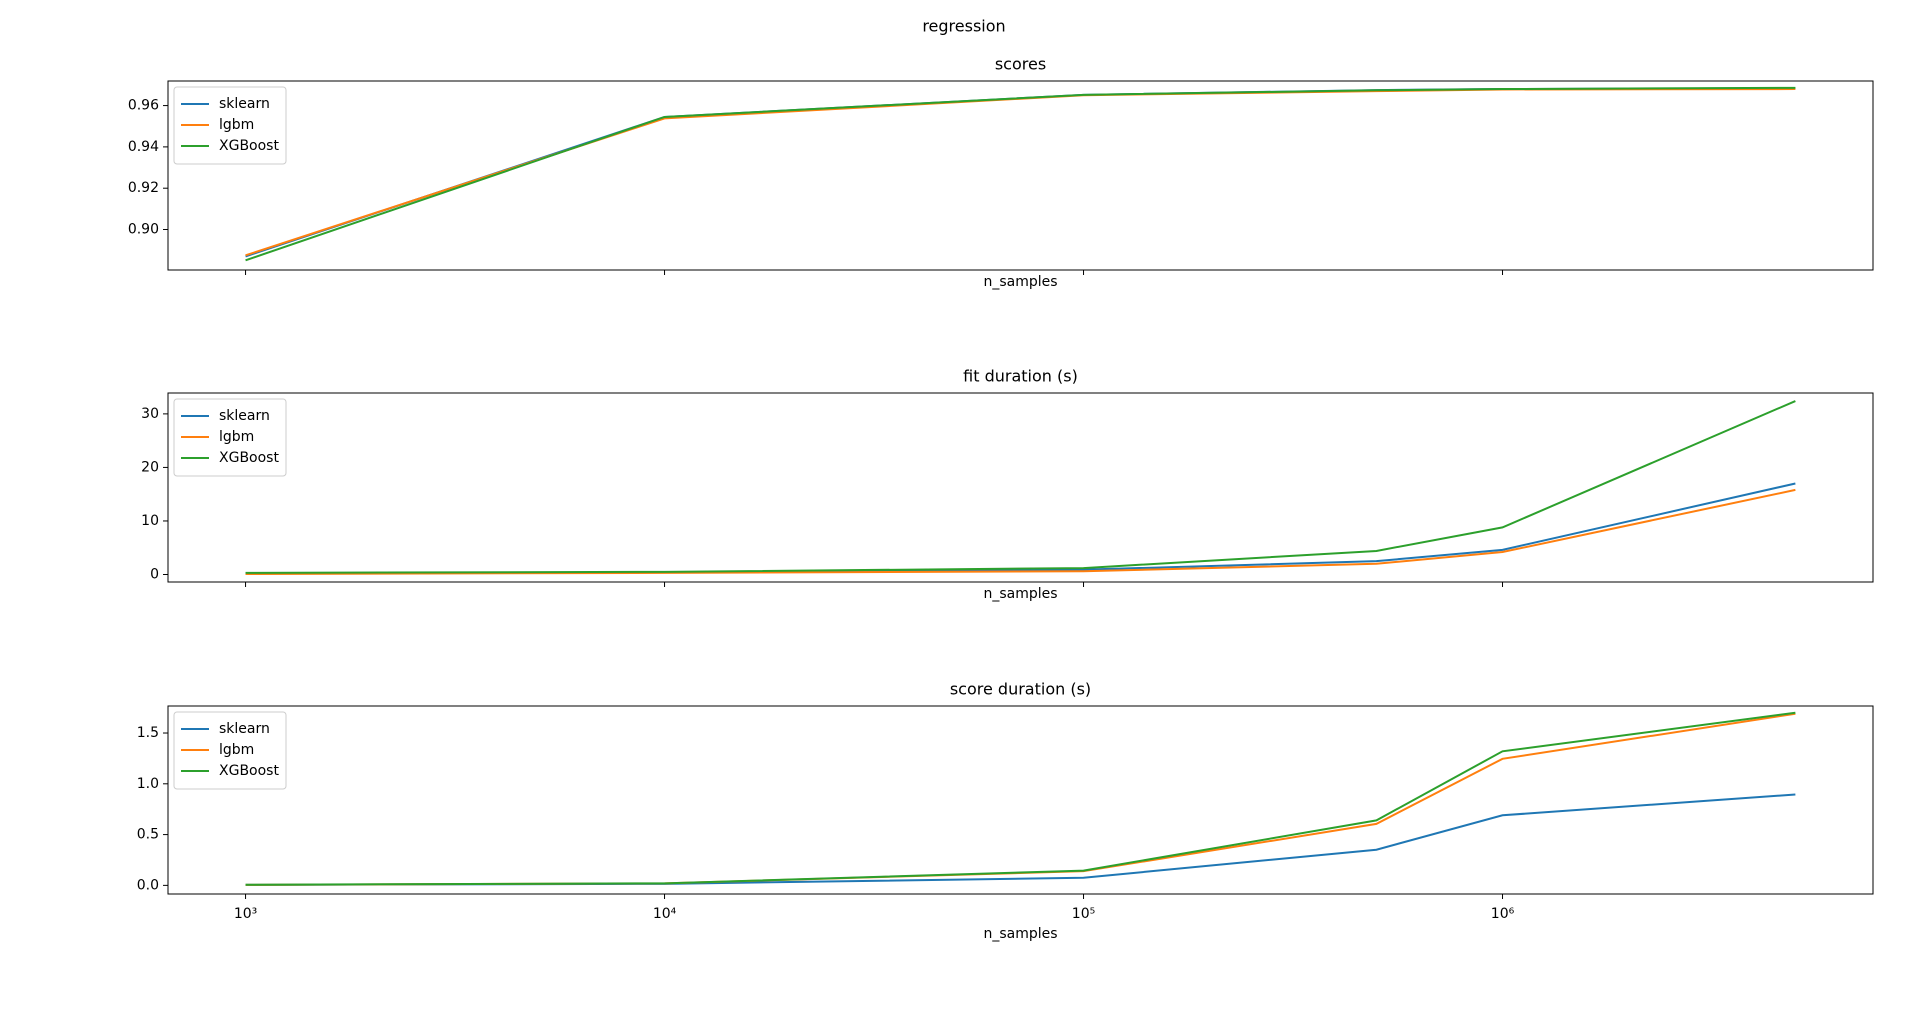 Image resolution: width=1918 pixels, height=1024 pixels. Describe the element at coordinates (143, 230) in the screenshot. I see `y-tick-label: 0.90` at that location.